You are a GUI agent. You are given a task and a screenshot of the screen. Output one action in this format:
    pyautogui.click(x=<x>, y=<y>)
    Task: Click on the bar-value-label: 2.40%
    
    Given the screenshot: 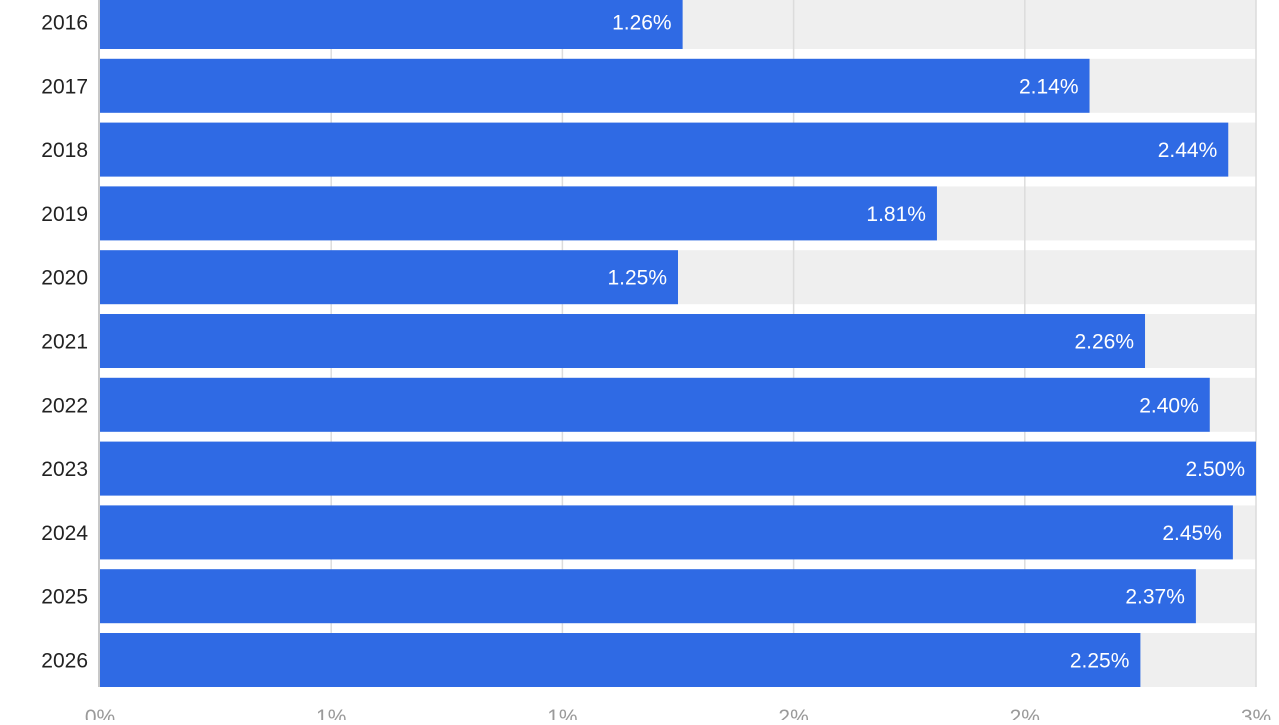 What is the action you would take?
    pyautogui.click(x=1169, y=405)
    